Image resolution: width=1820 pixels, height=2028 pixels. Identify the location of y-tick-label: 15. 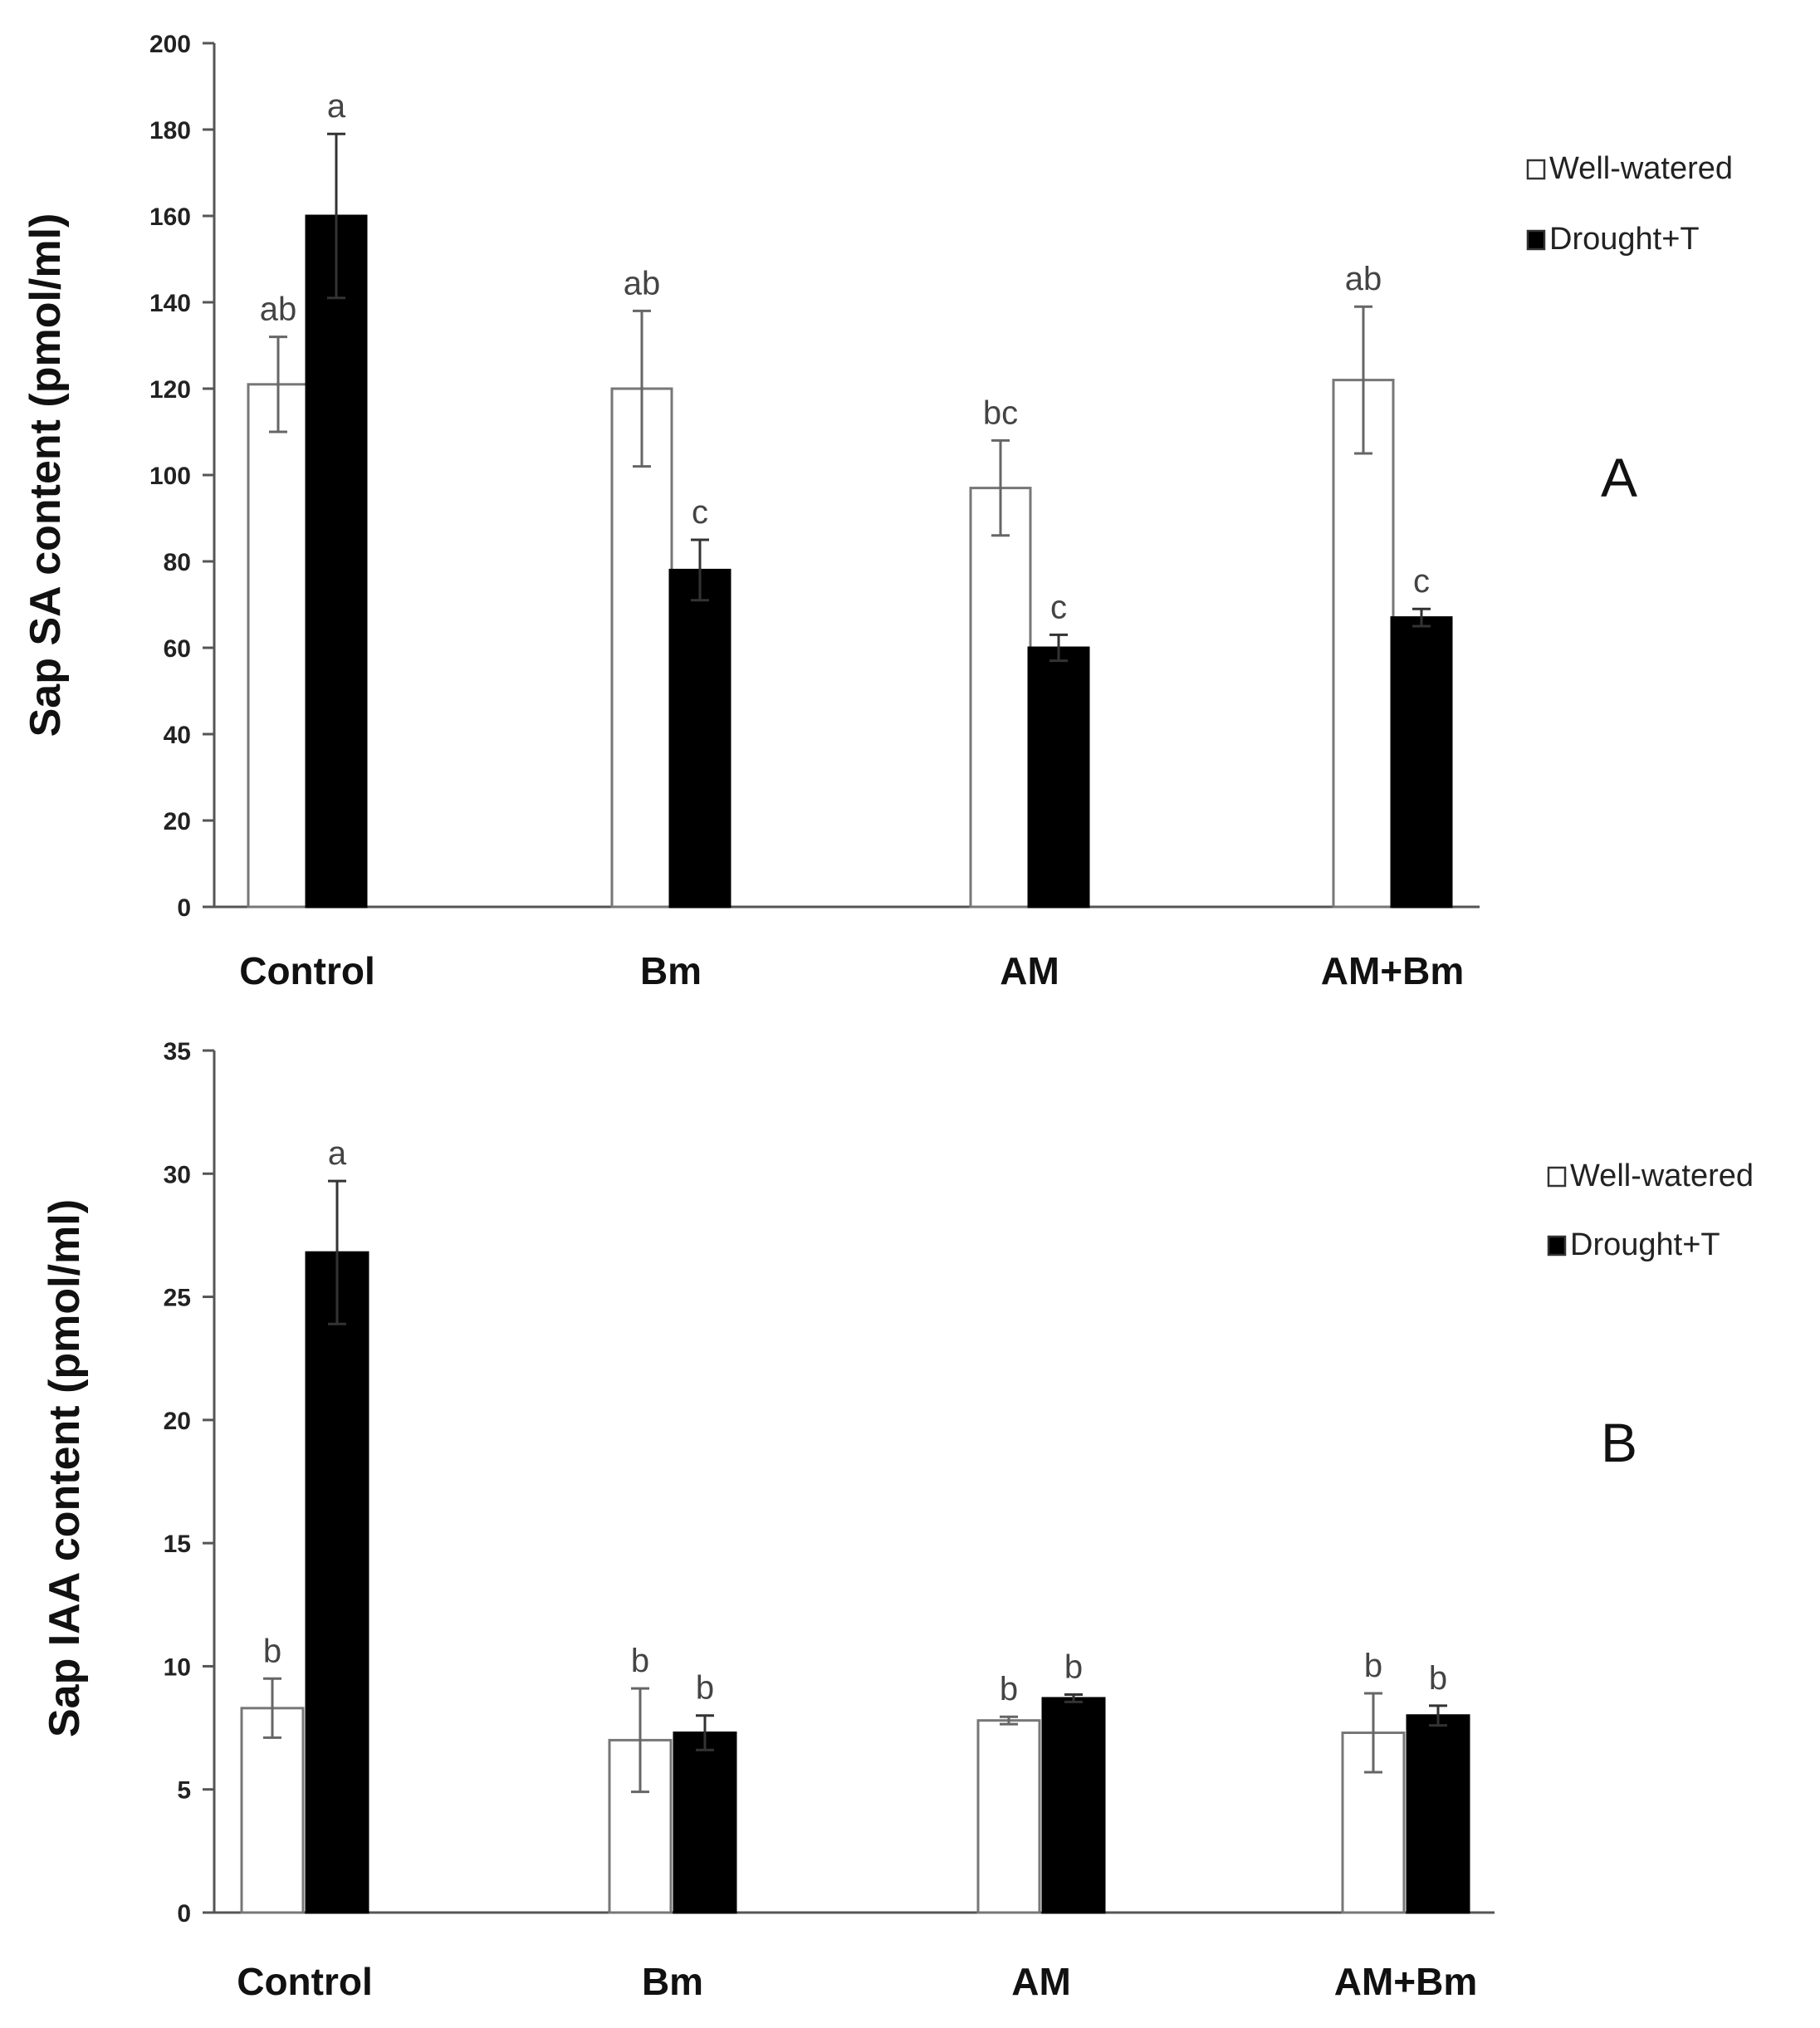
(177, 1544).